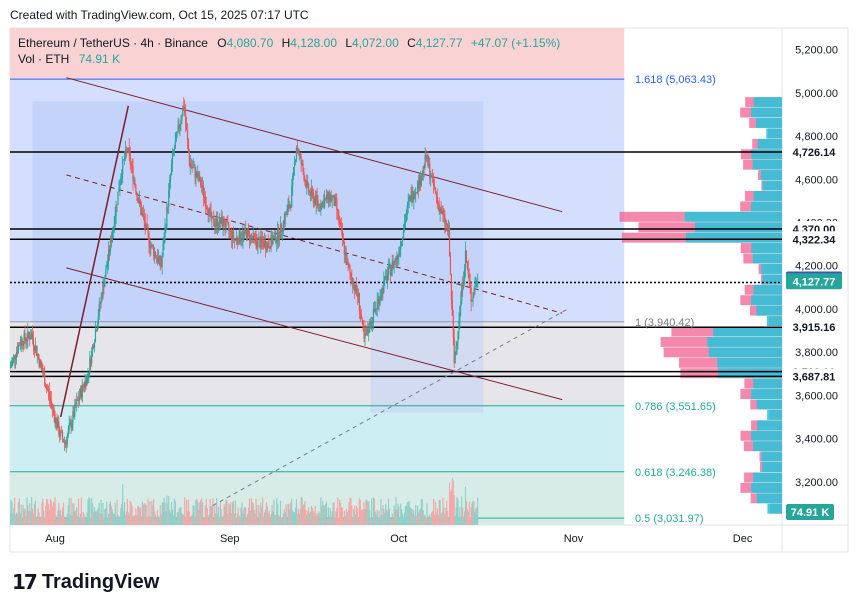  I want to click on time-axis: Aug Sep Oct Nov Dec, so click(399, 539).